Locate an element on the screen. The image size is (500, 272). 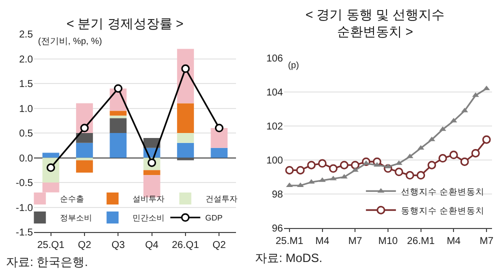
y-tick-label: 0.5 is located at coordinates (26, 134).